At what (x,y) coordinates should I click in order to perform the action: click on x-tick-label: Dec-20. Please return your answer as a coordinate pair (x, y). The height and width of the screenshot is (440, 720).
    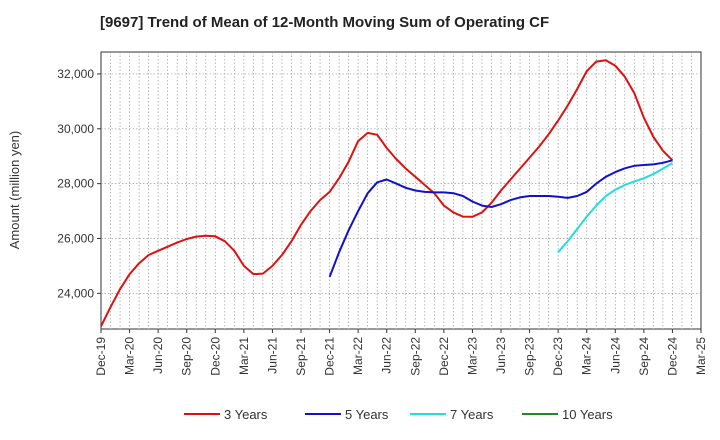
    Looking at the image, I should click on (215, 356).